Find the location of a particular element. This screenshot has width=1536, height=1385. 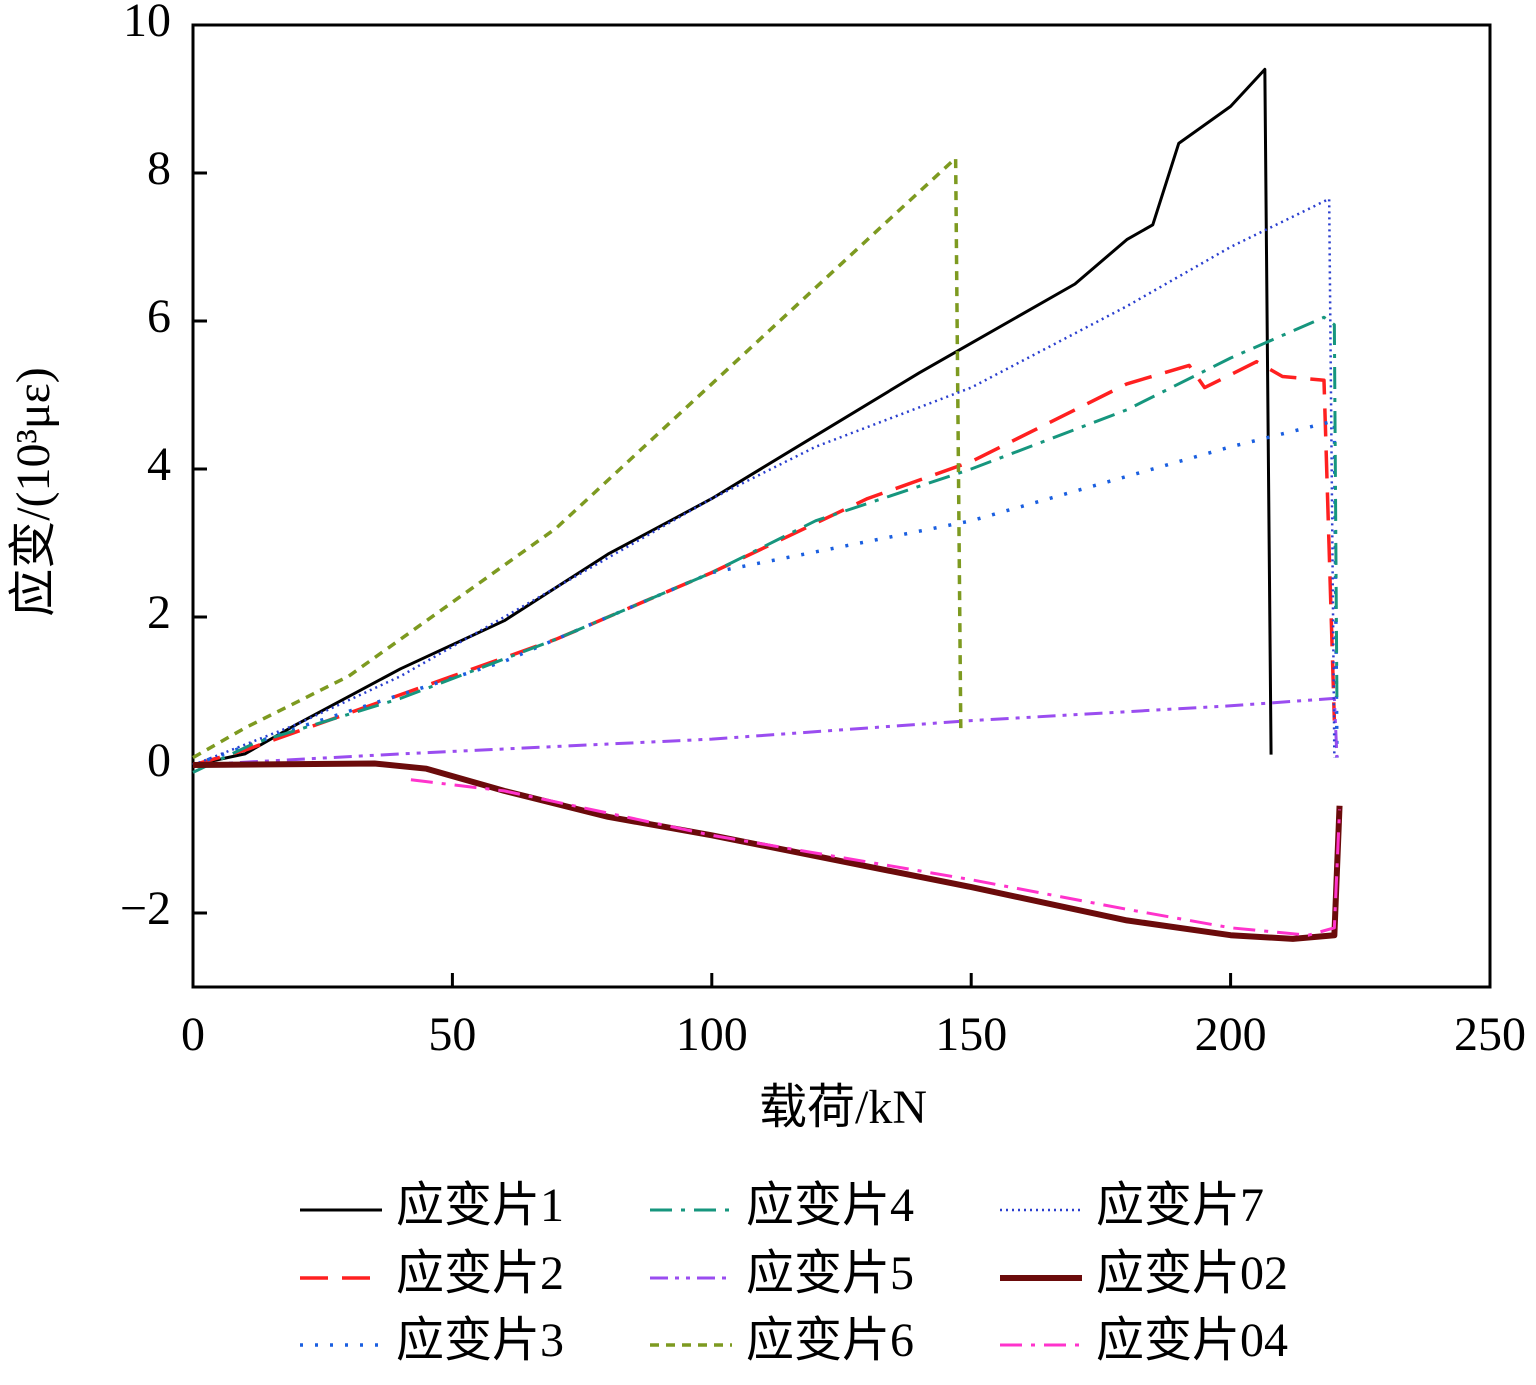

x-tick-label: 50 is located at coordinates (452, 1034).